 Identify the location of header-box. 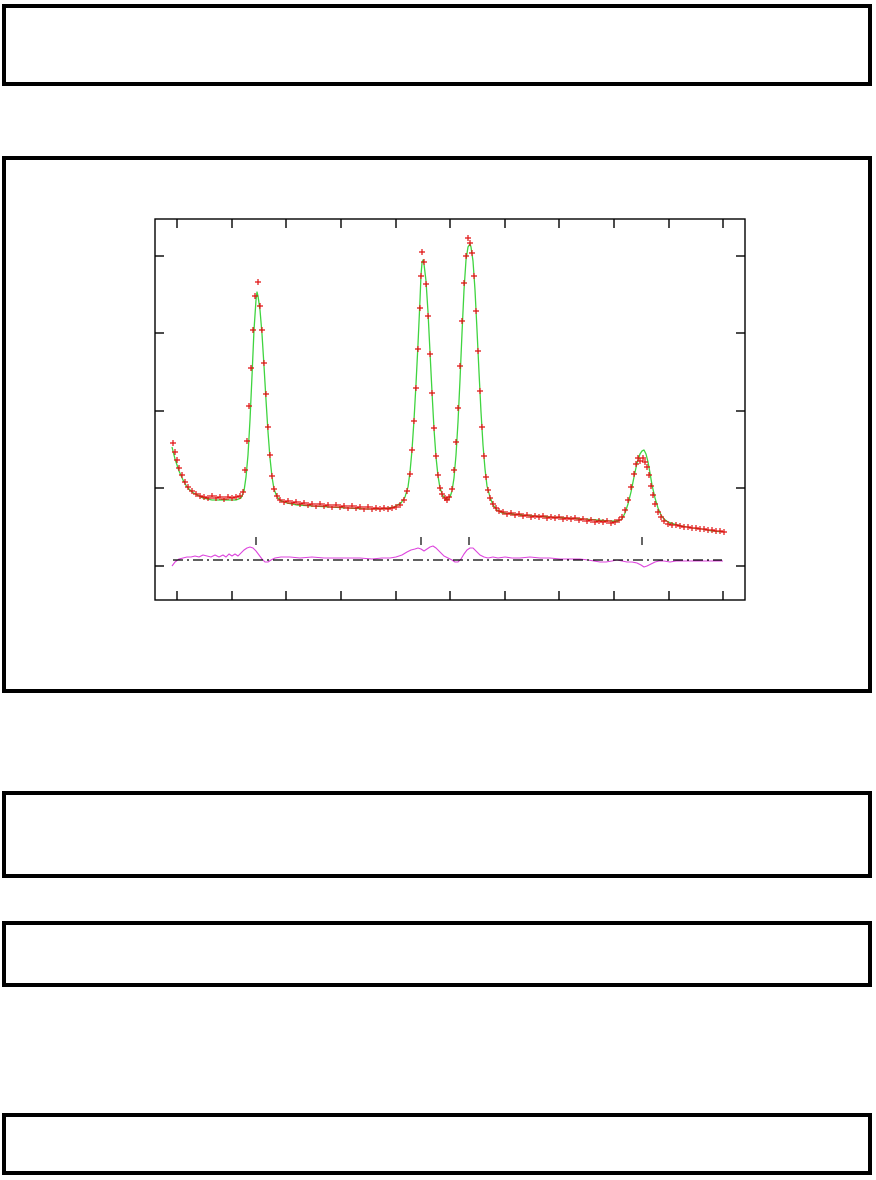
(437, 45).